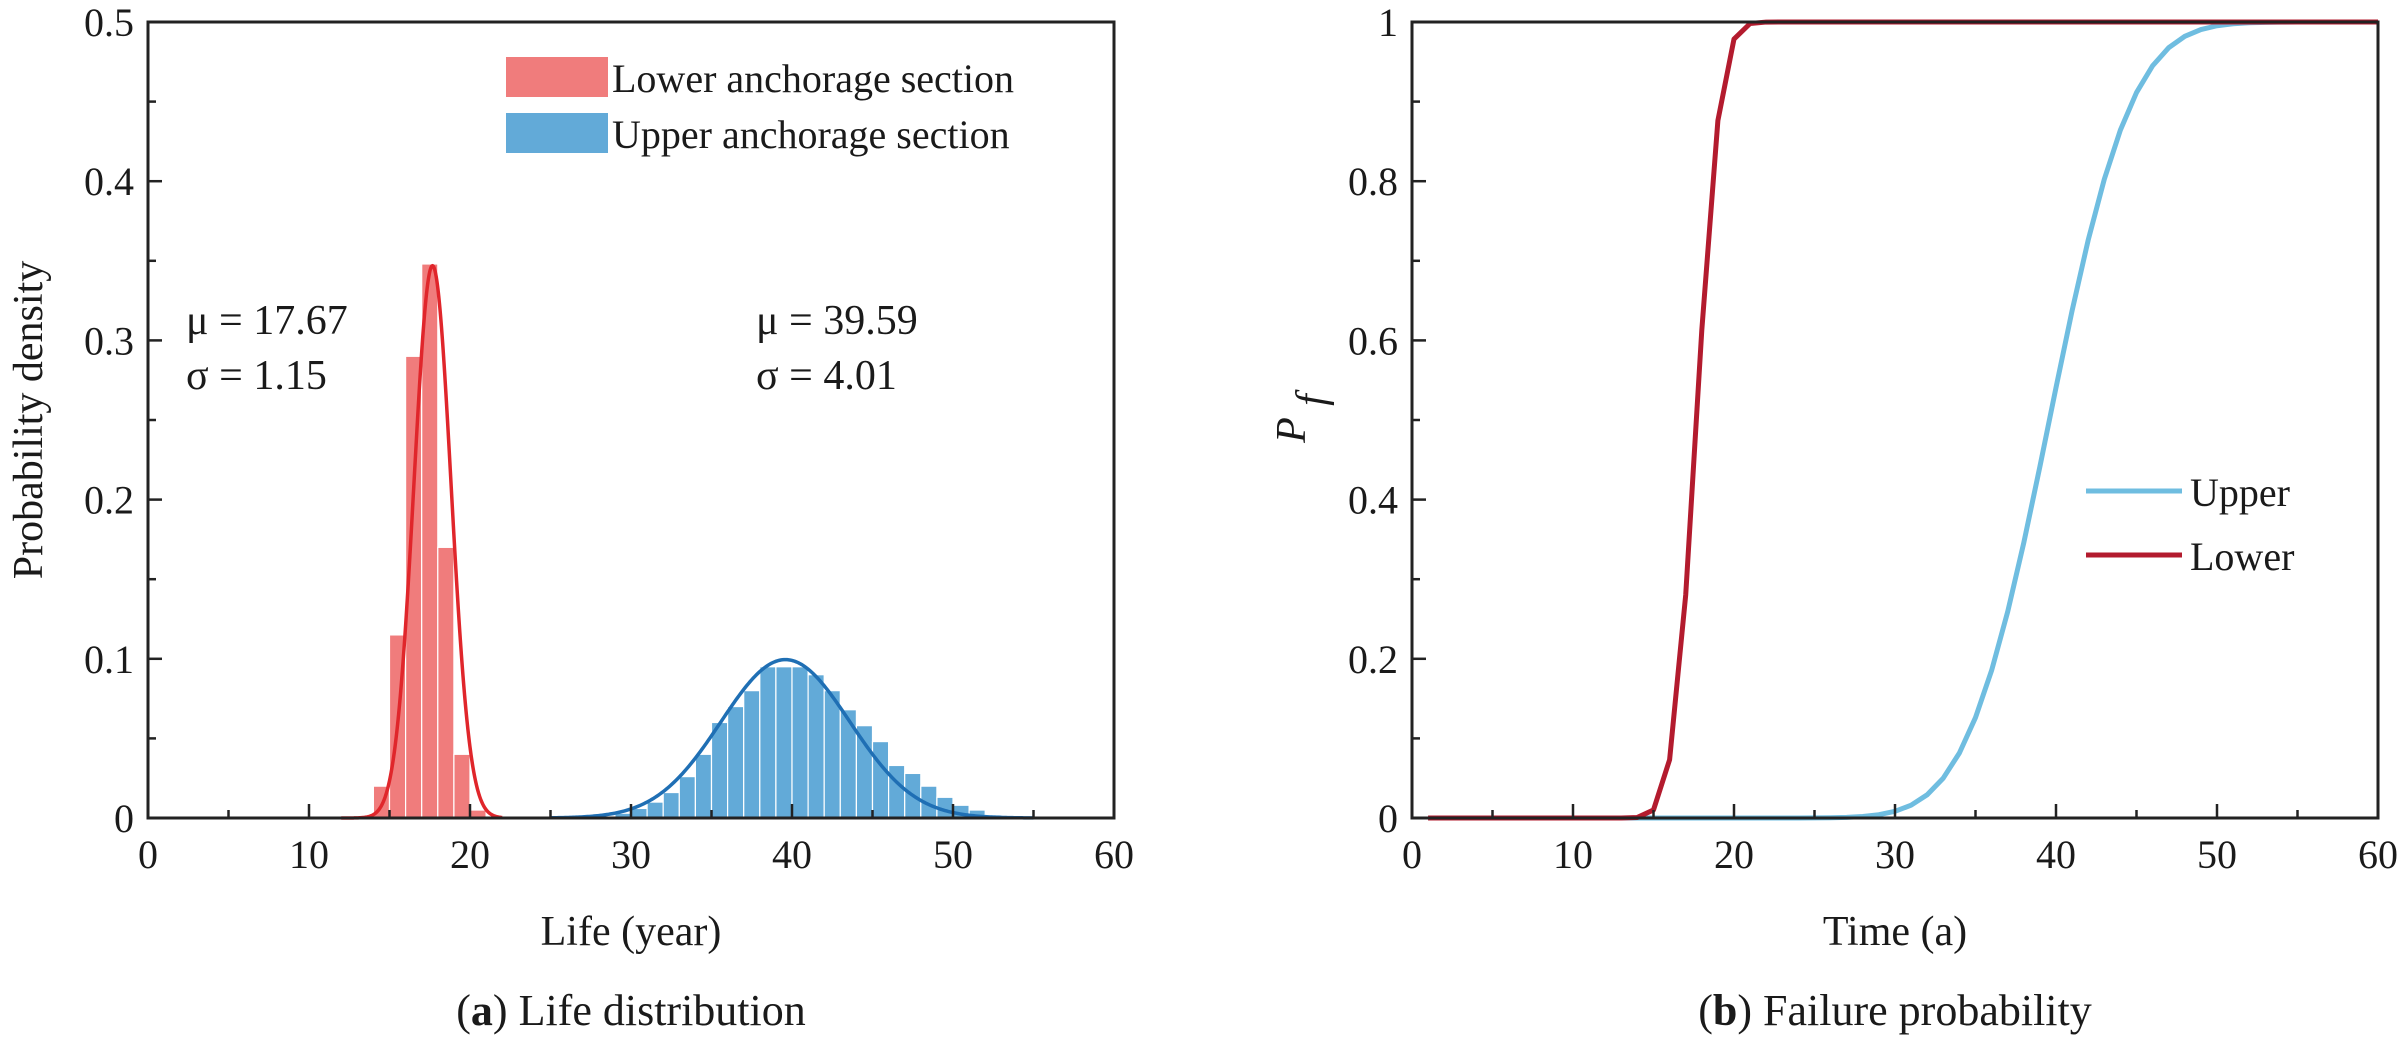  Describe the element at coordinates (267, 321) in the screenshot. I see `annotation-mu-lower: μ = 17.67` at that location.